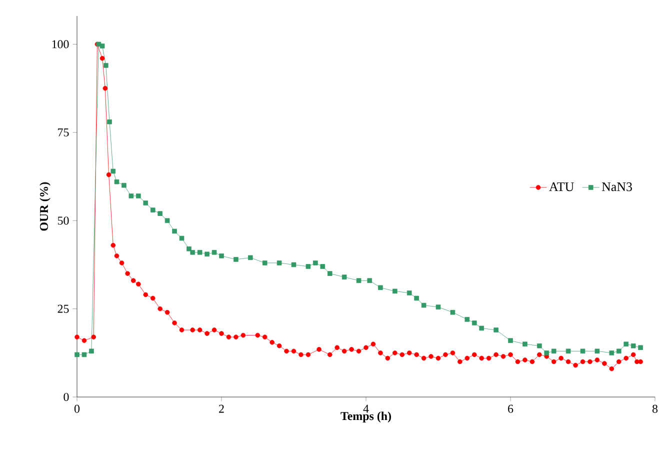  Describe the element at coordinates (366, 408) in the screenshot. I see `x-tick-label: 4` at that location.